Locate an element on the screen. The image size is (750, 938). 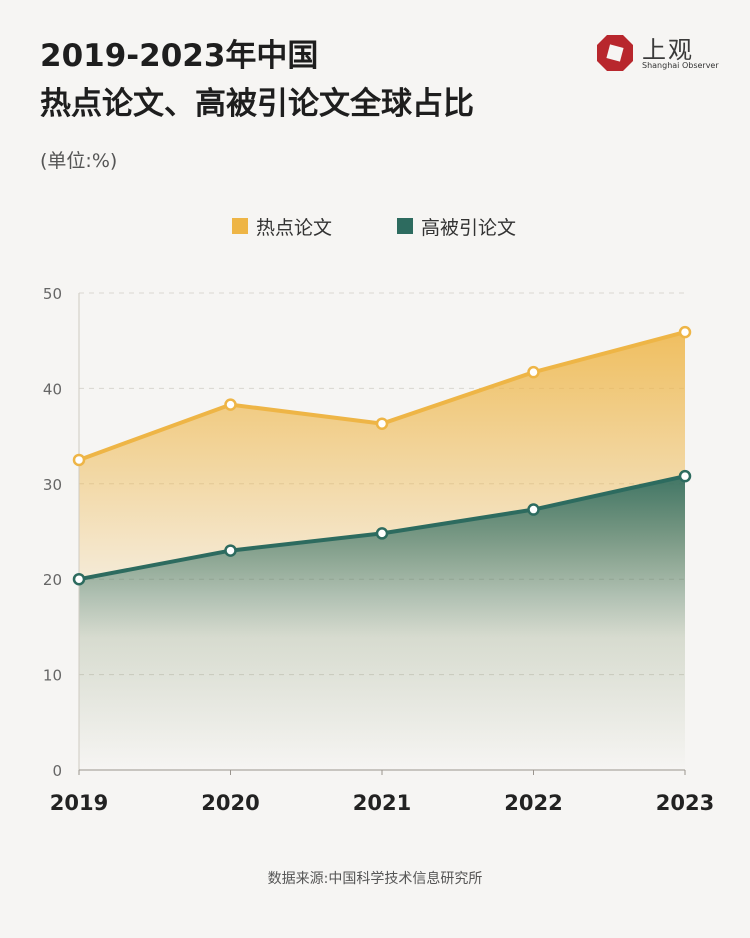
legend-swatch-highly-cited-papers is located at coordinates (405, 226).